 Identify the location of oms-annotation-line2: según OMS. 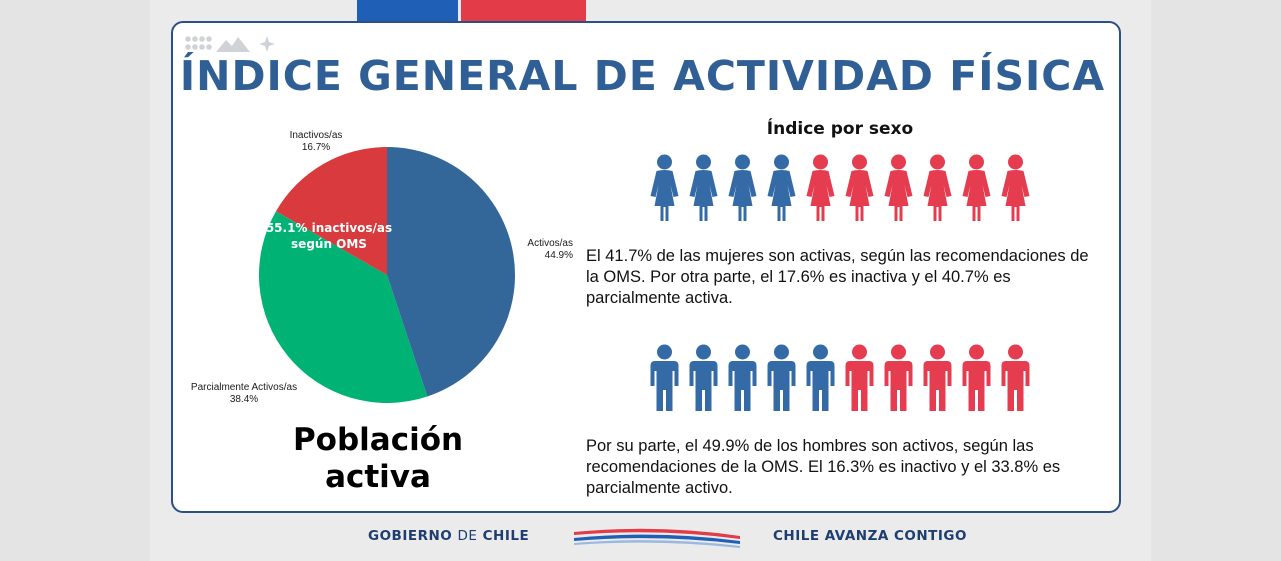
(329, 244).